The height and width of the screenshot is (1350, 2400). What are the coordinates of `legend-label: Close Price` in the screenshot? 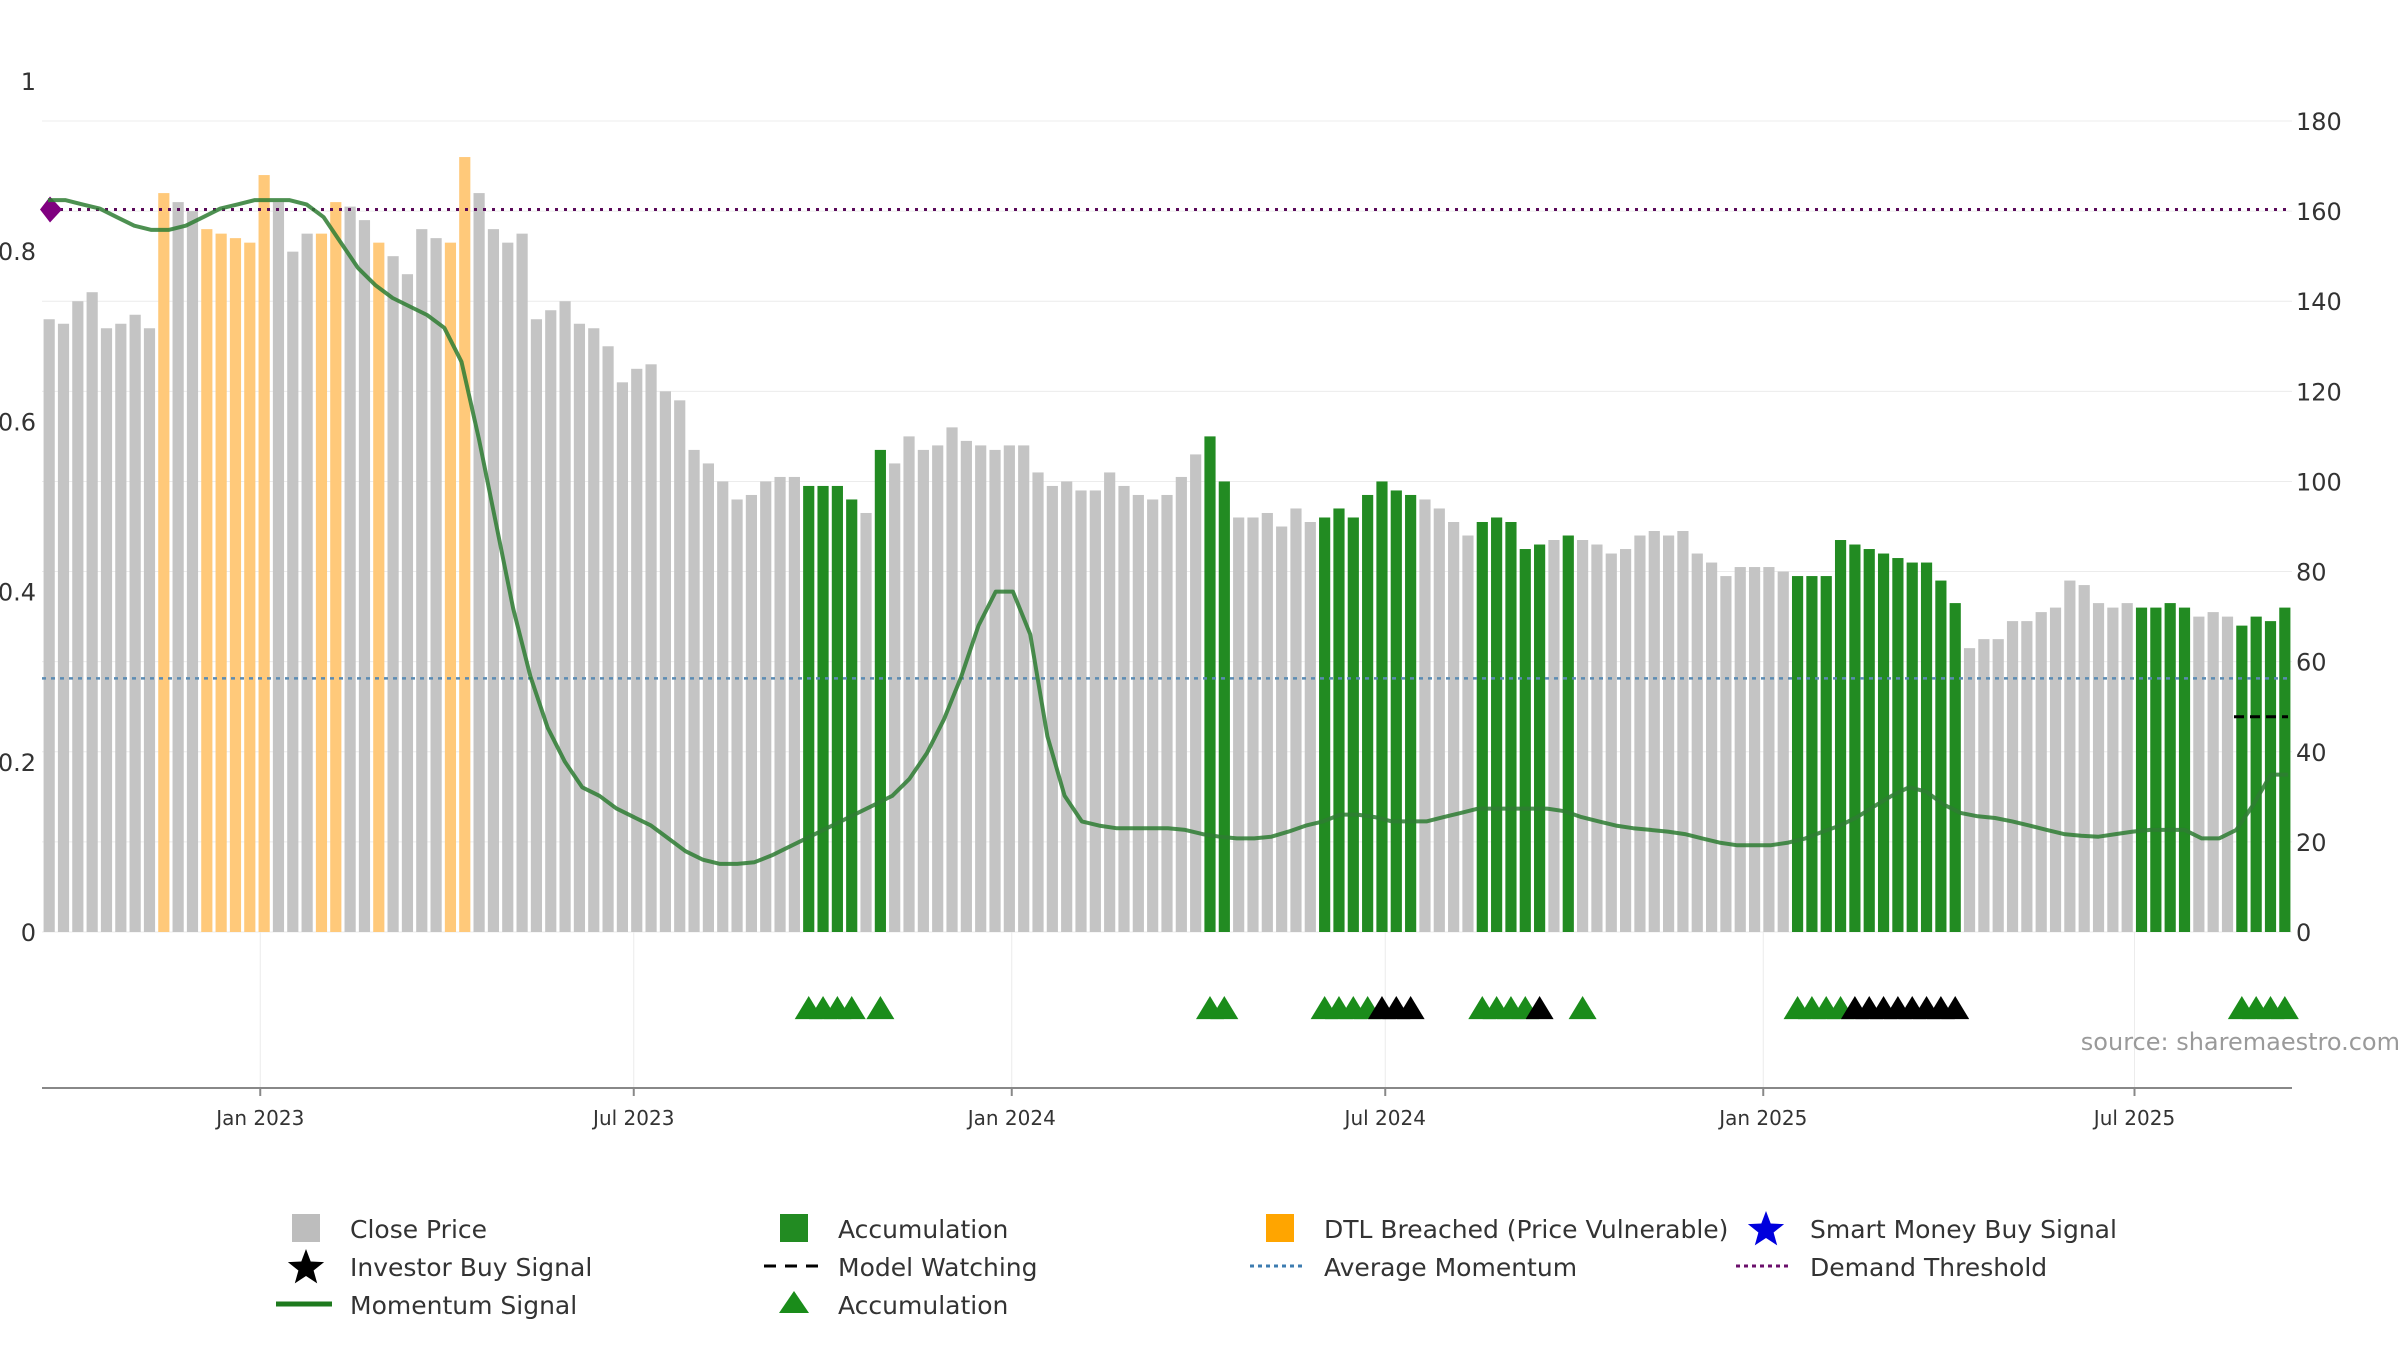 It's located at (418, 1229).